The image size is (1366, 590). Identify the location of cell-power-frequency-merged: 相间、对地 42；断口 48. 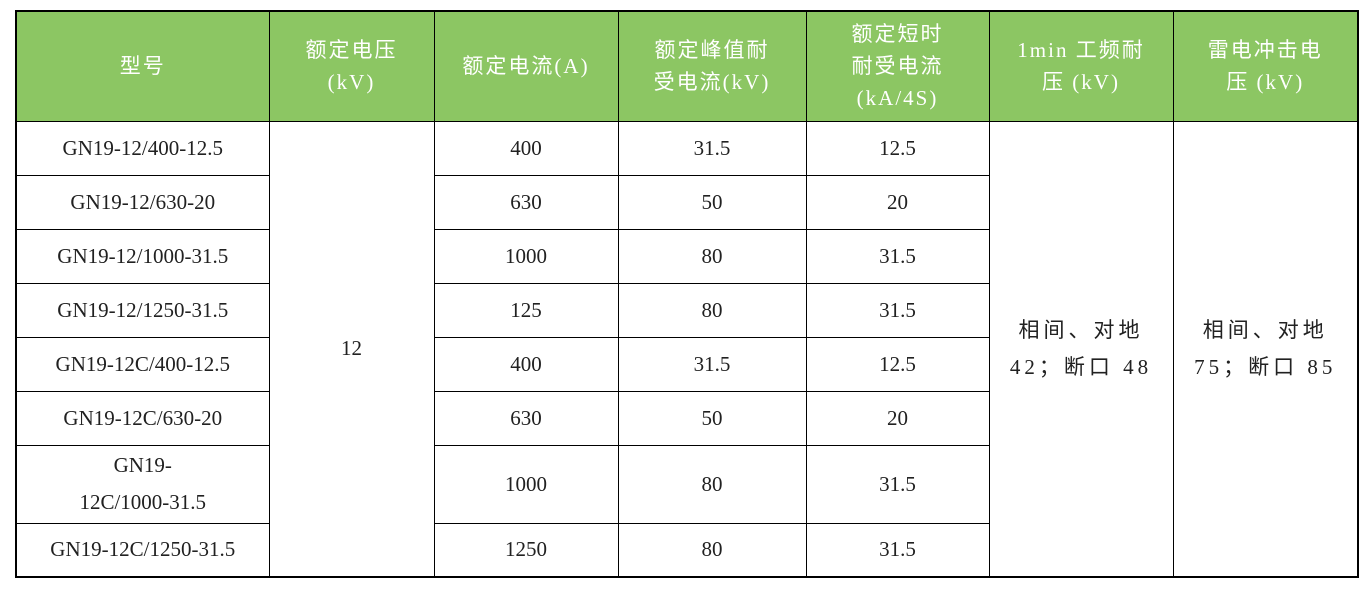
(1081, 349).